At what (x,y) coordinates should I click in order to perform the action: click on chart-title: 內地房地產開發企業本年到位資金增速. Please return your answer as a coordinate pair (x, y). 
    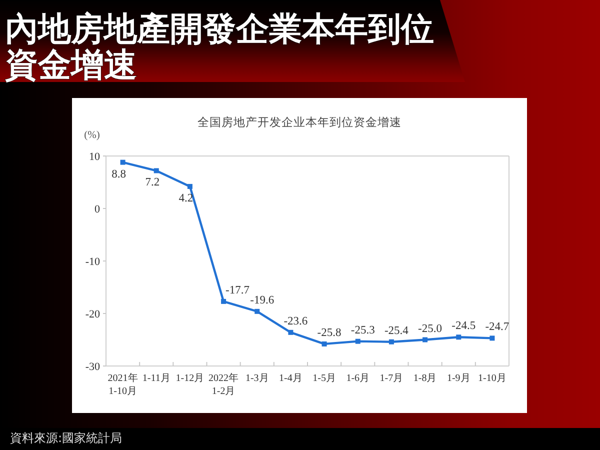
    Looking at the image, I should click on (219, 46).